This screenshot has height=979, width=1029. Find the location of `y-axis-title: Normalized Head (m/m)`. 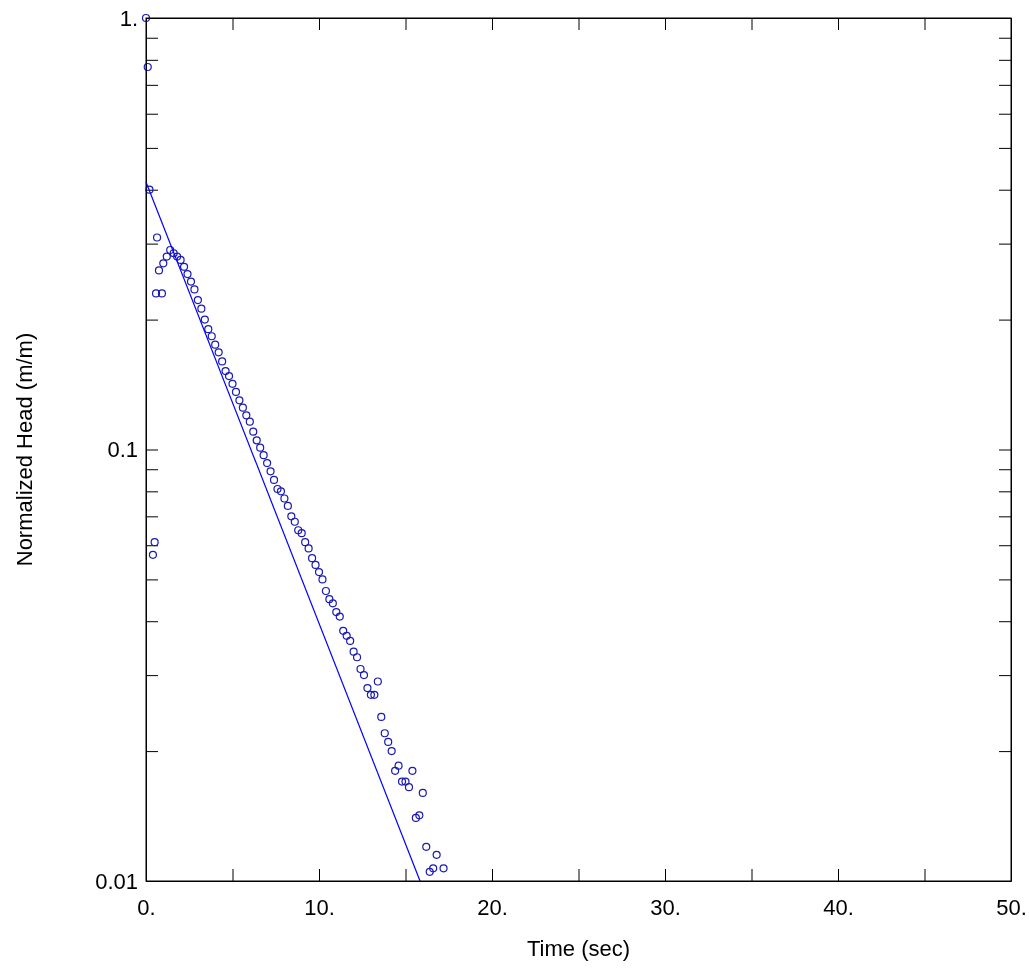

y-axis-title: Normalized Head (m/m) is located at coordinates (24, 449).